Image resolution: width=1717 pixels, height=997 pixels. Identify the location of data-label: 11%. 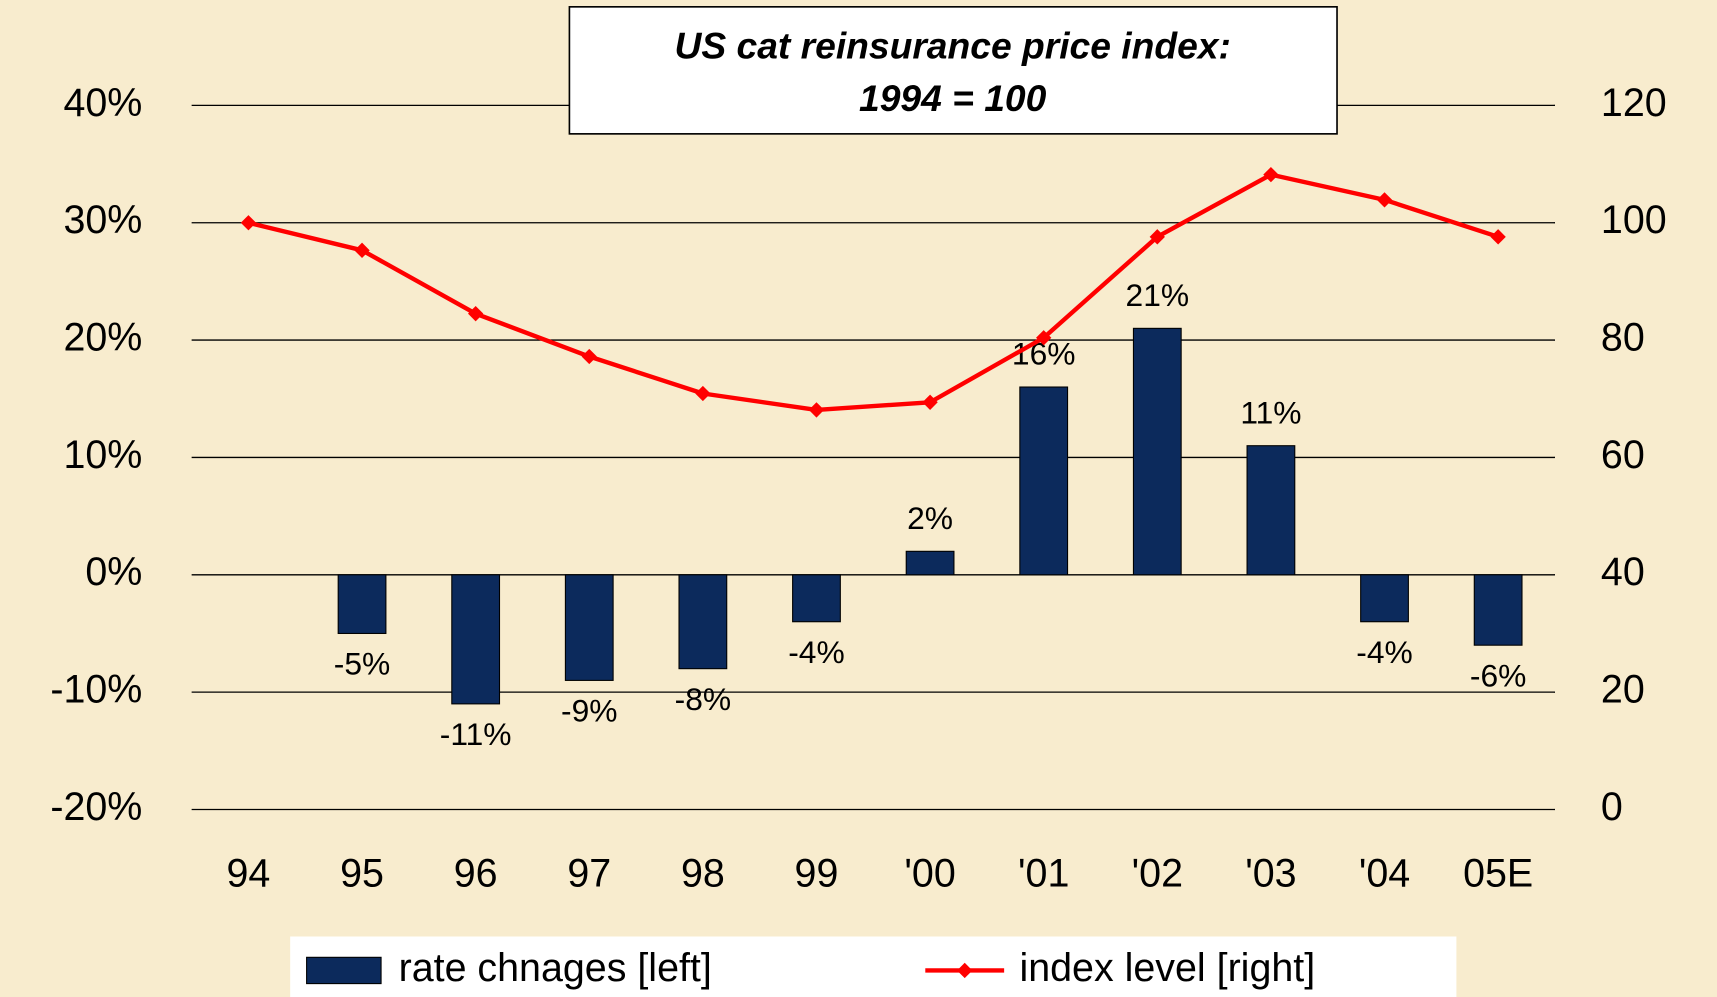
(1270, 412).